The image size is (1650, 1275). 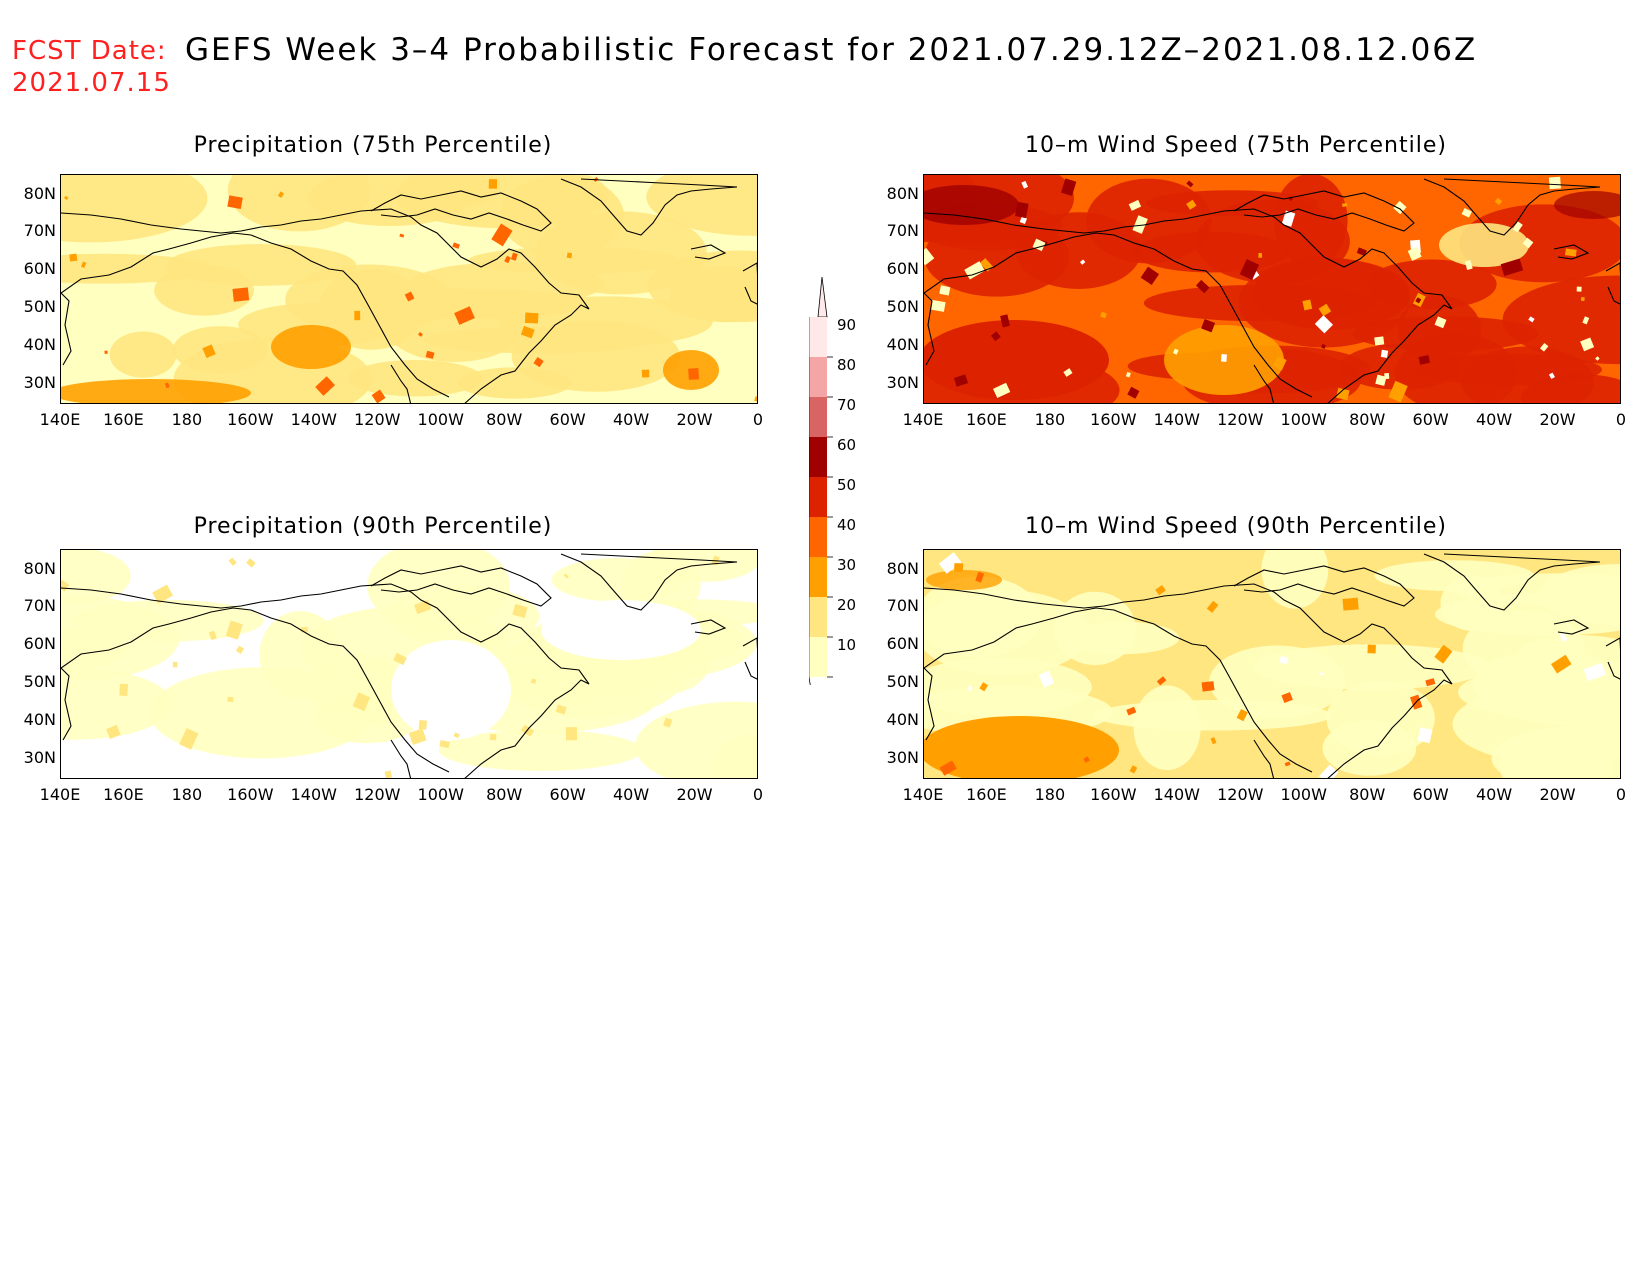 What do you see at coordinates (847, 445) in the screenshot?
I see `colorbar-level-label: 60` at bounding box center [847, 445].